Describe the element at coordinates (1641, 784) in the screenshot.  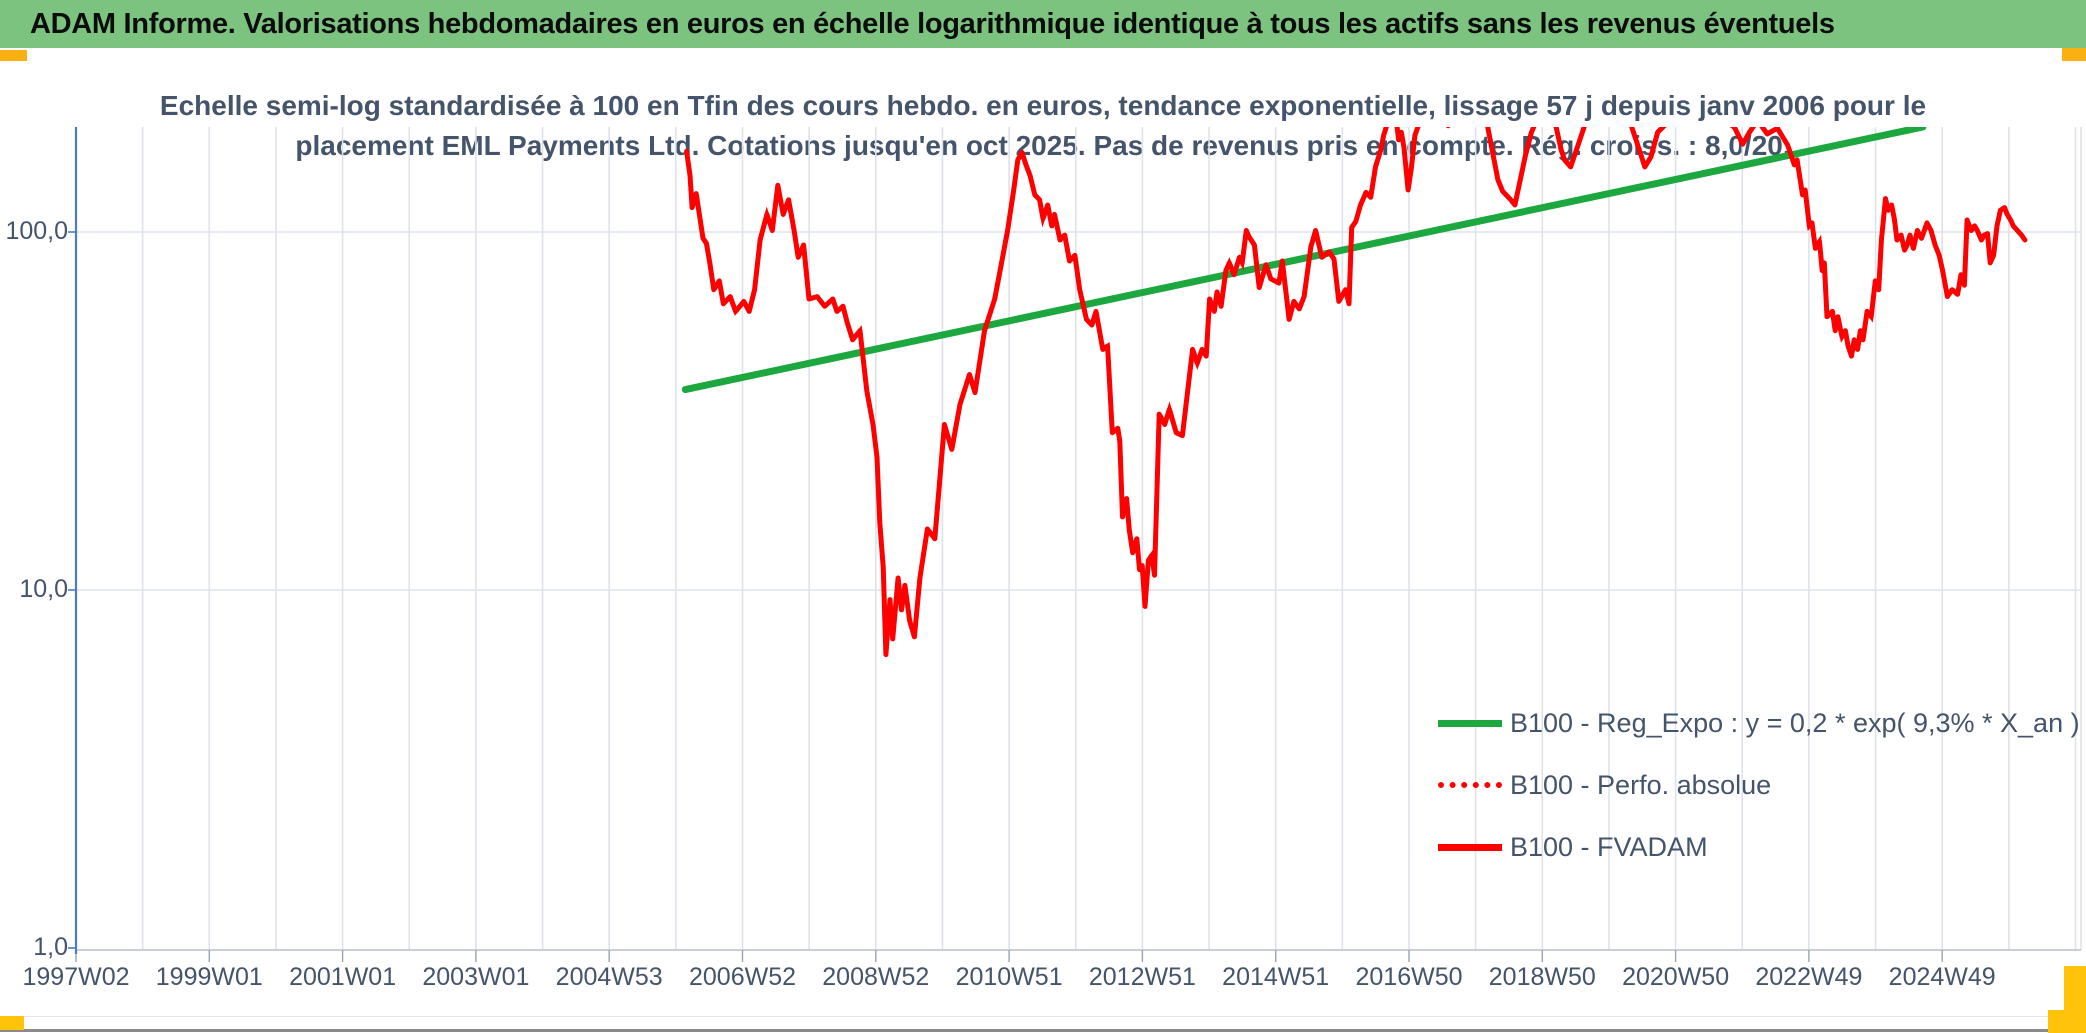
I see `legend-label: B100 - Perfo. absolue` at that location.